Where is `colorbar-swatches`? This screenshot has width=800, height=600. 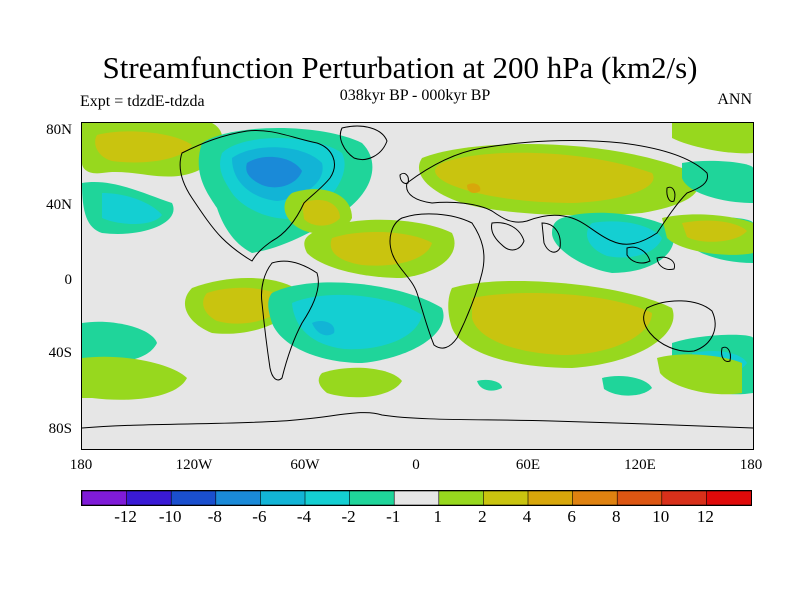
colorbar-swatches is located at coordinates (416, 498).